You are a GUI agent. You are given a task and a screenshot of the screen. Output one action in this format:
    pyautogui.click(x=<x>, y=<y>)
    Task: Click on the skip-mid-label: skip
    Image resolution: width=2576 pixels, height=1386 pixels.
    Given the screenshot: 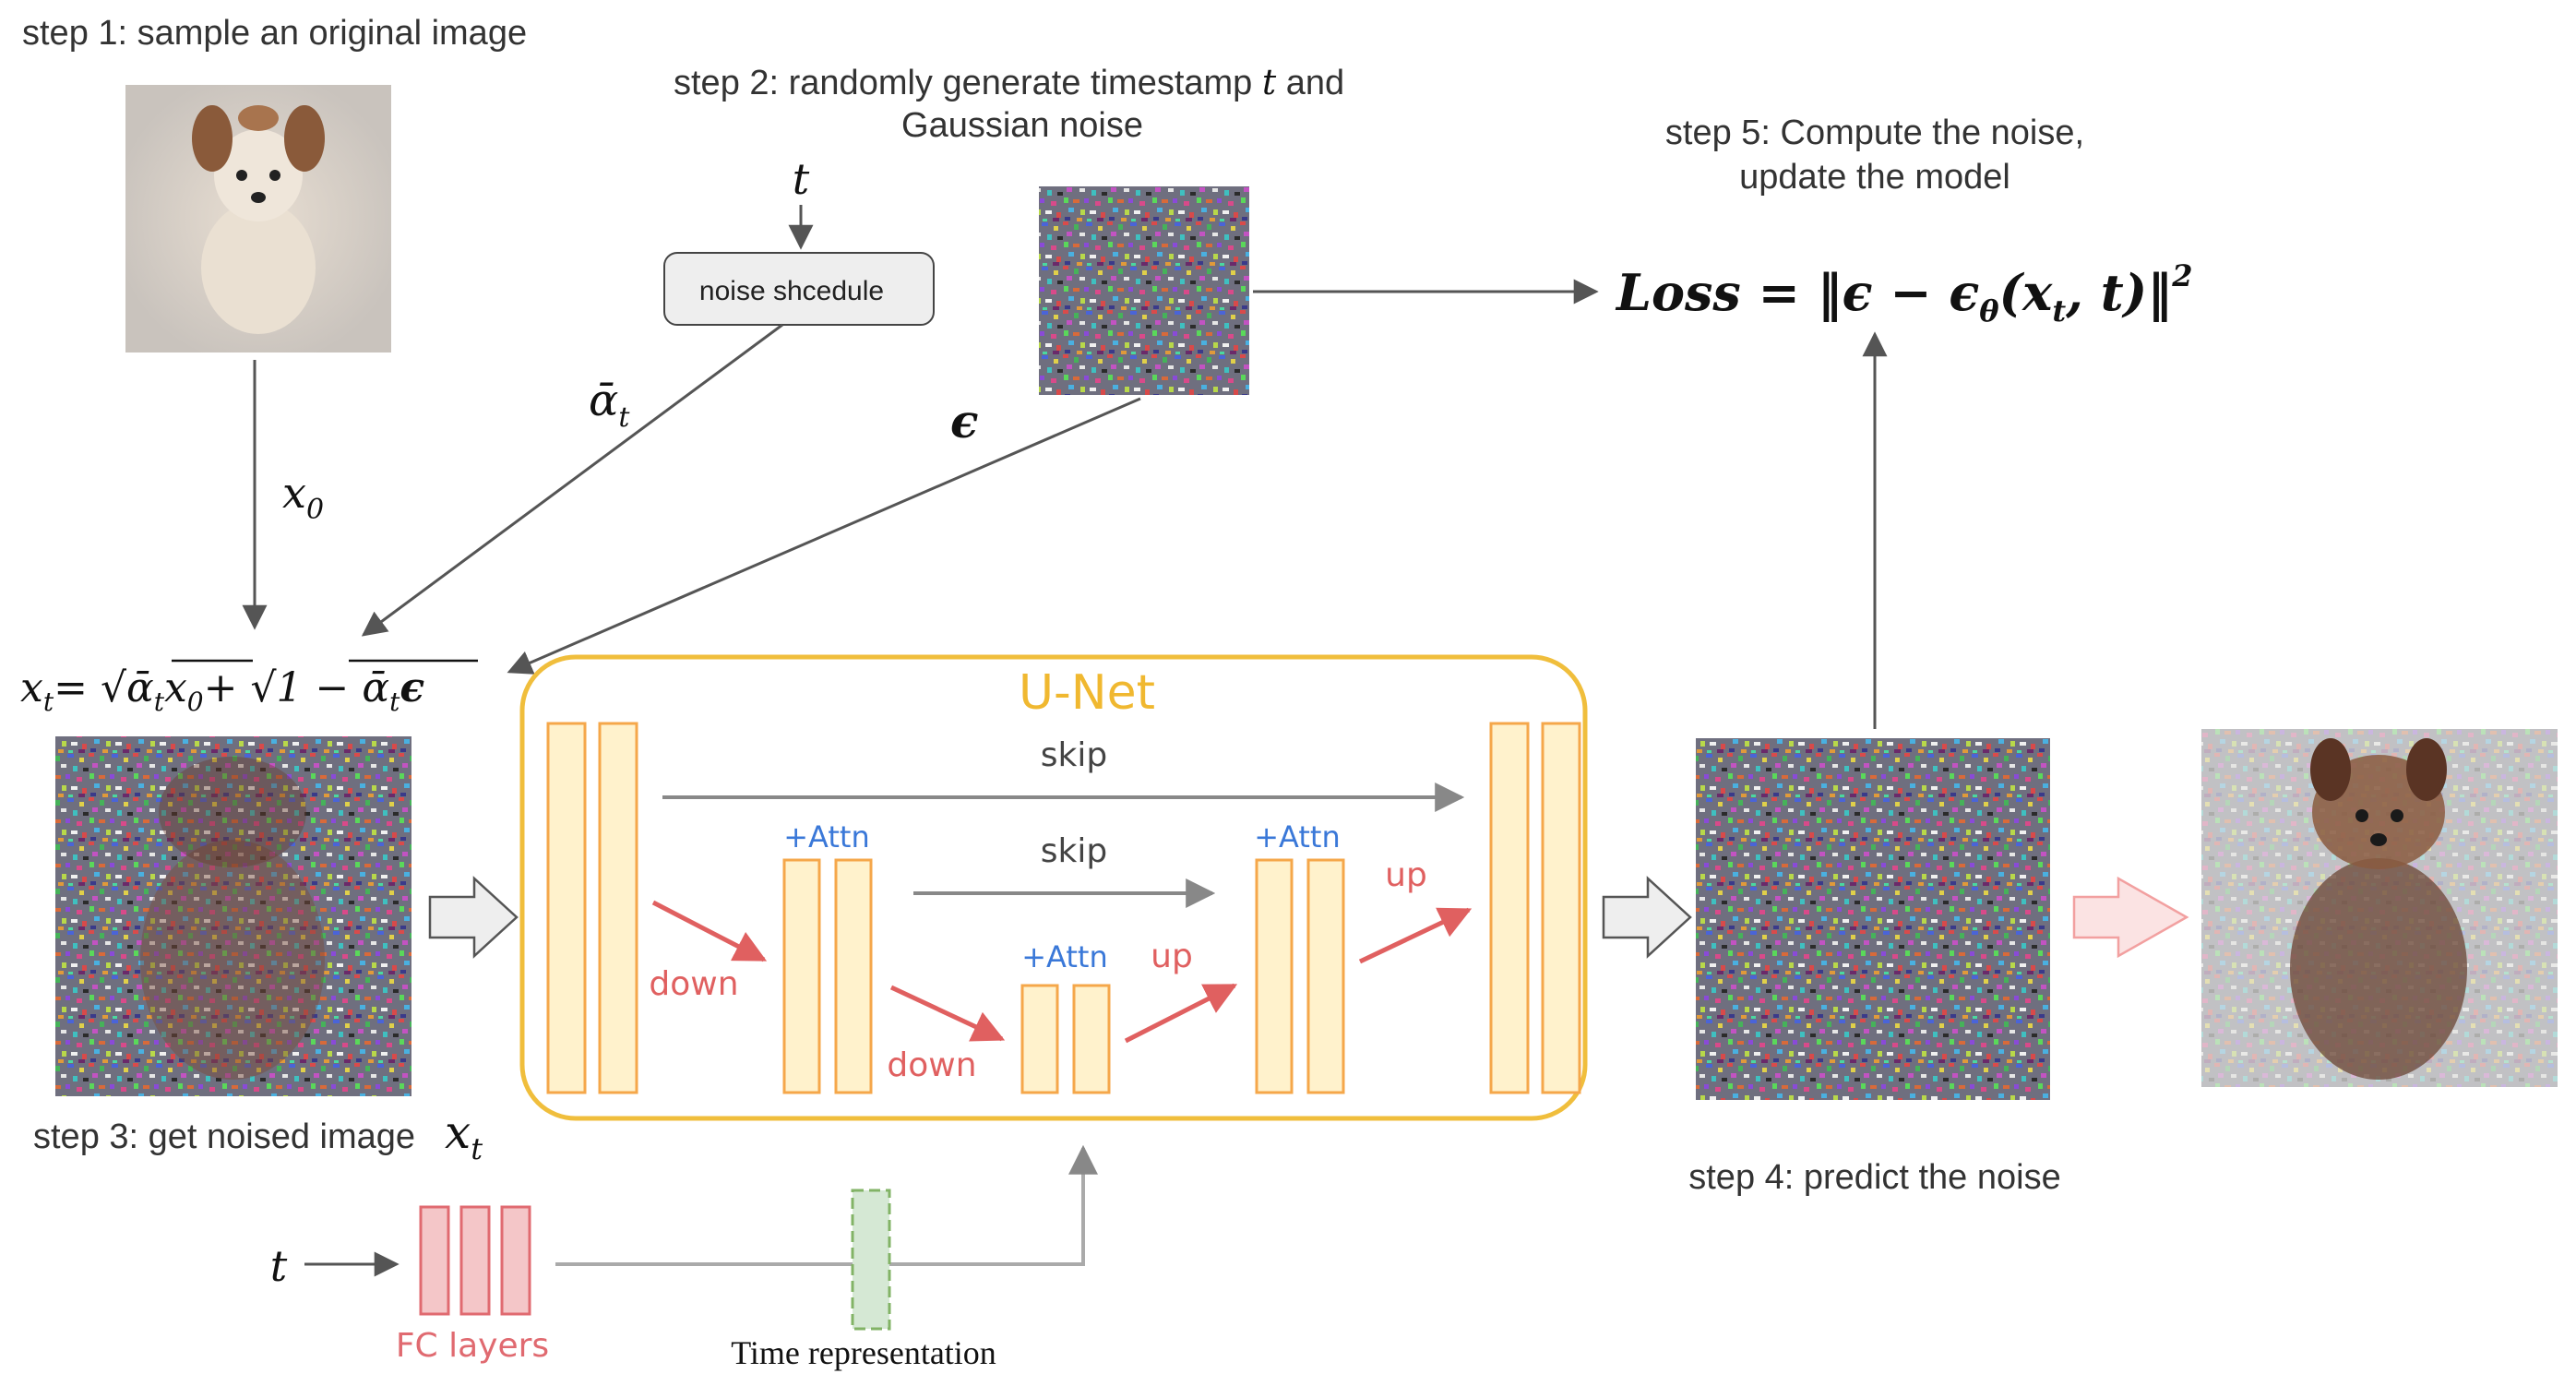 What is the action you would take?
    pyautogui.click(x=1074, y=851)
    